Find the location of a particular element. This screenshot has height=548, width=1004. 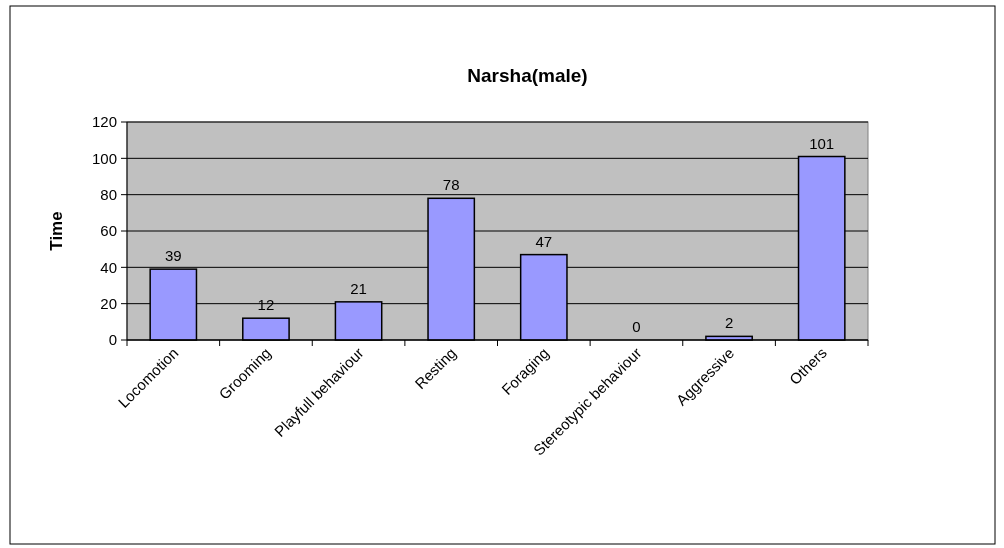

data-label: 47 is located at coordinates (544, 241).